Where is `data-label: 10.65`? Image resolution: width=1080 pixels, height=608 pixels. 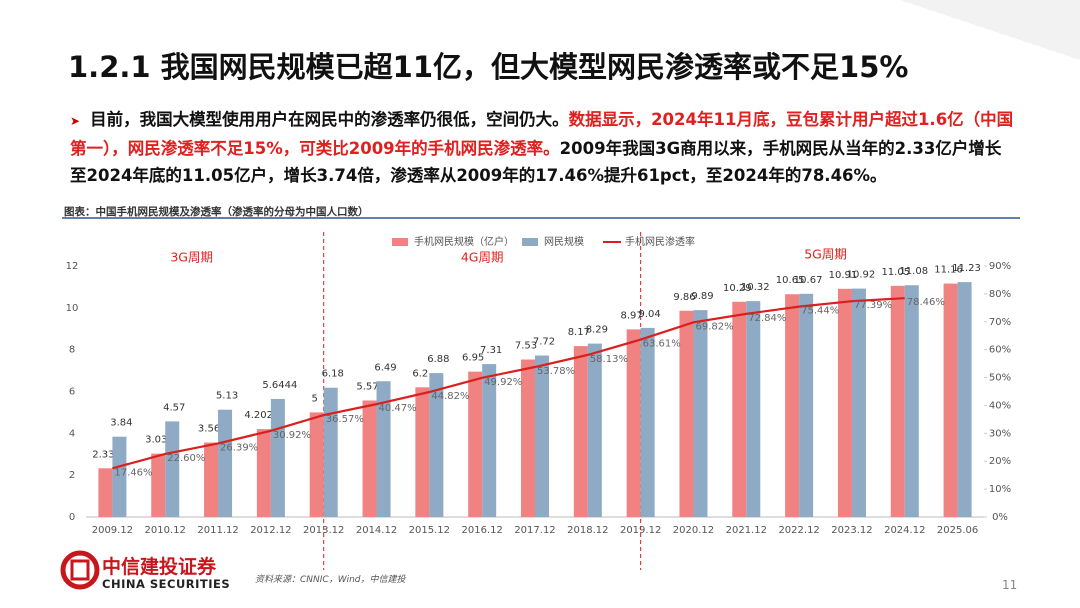
data-label: 10.65 is located at coordinates (790, 280).